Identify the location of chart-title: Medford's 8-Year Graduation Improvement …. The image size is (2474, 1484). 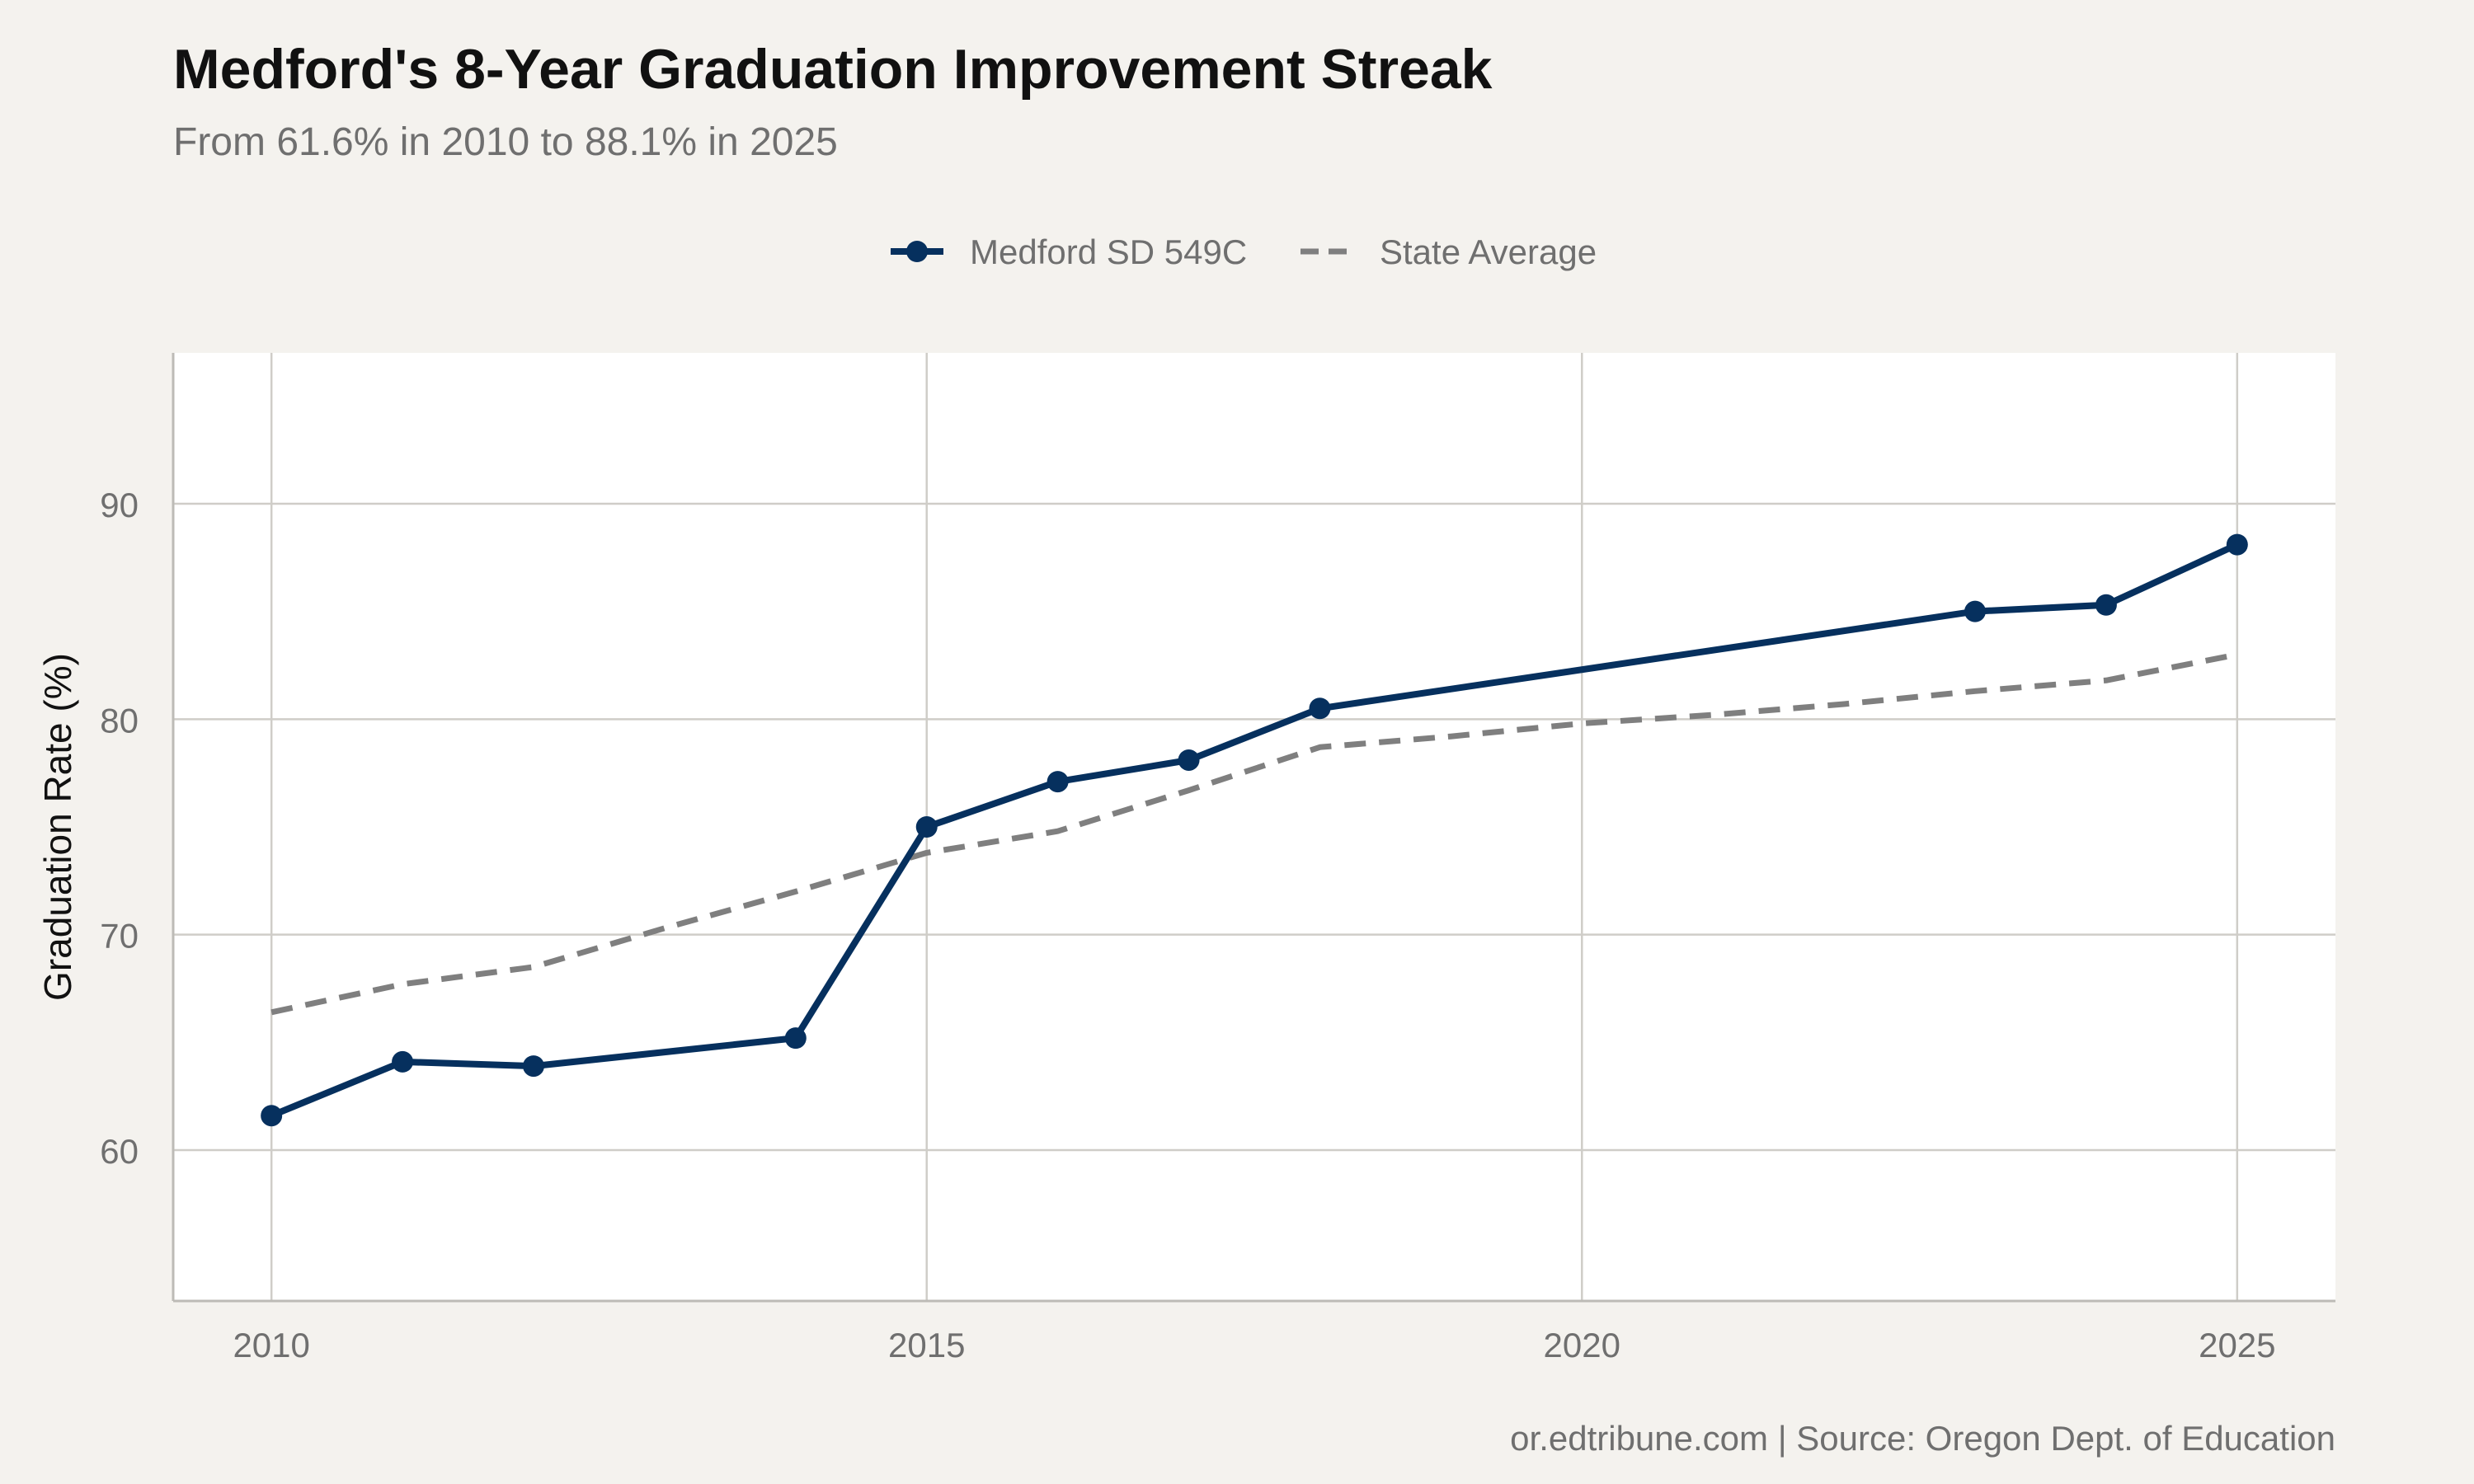
(833, 69).